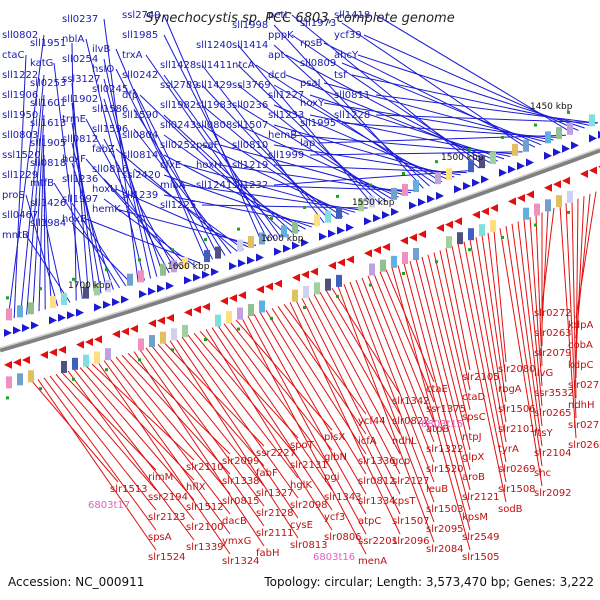 The width and height of the screenshot is (600, 600). What do you see at coordinates (80, 199) in the screenshot?
I see `plus-gene-label: sll1997` at bounding box center [80, 199].